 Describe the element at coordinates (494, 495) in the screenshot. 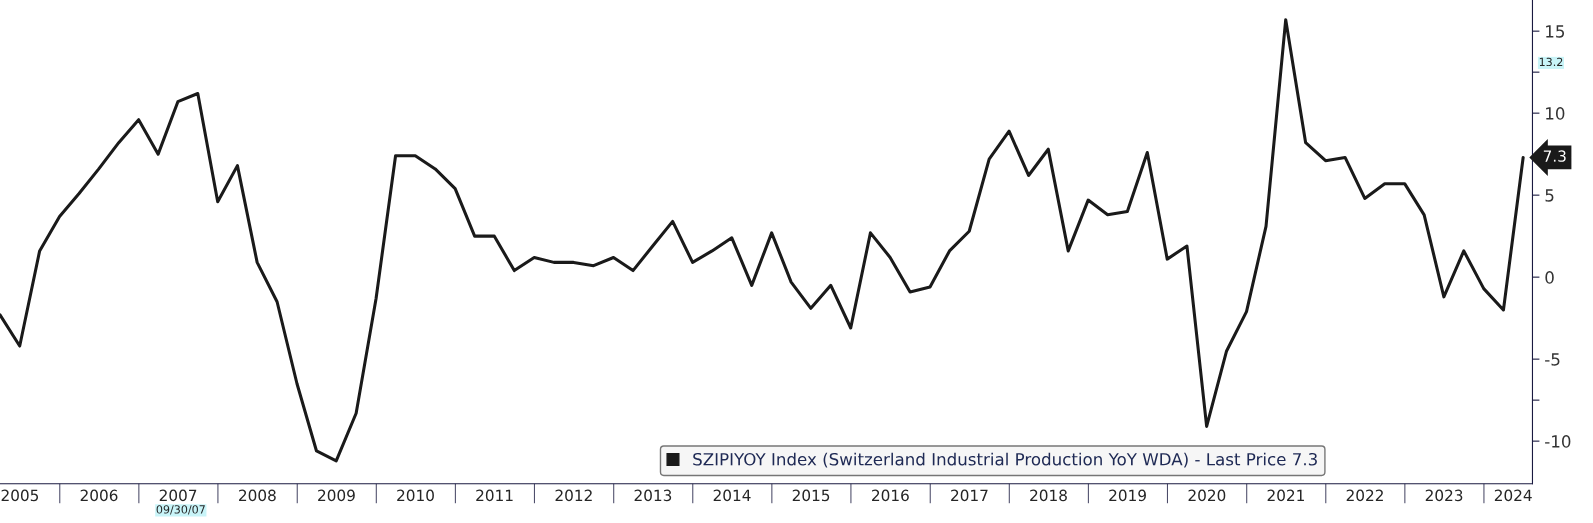

I see `x-tick-label: 2011` at that location.